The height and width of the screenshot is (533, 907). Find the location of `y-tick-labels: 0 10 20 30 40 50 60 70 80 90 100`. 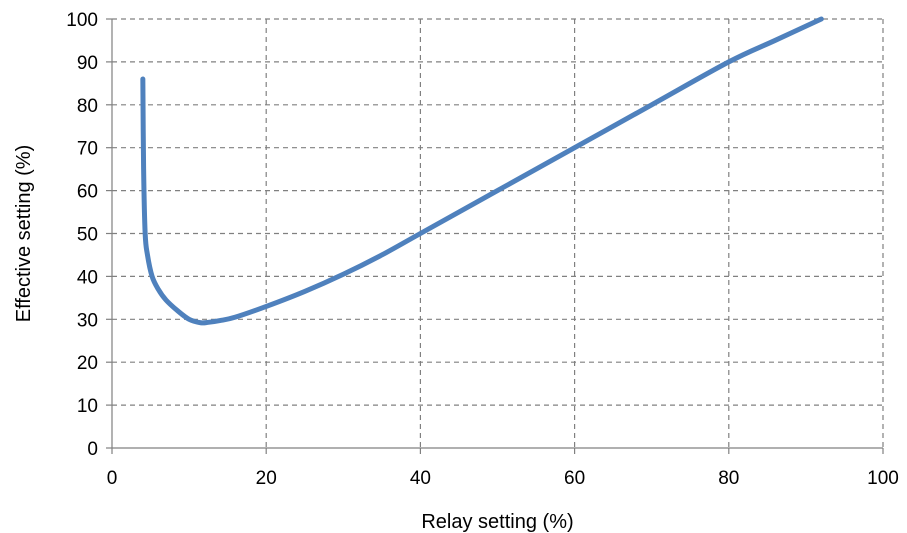

y-tick-labels: 0 10 20 30 40 50 60 70 80 90 100 is located at coordinates (82, 235).